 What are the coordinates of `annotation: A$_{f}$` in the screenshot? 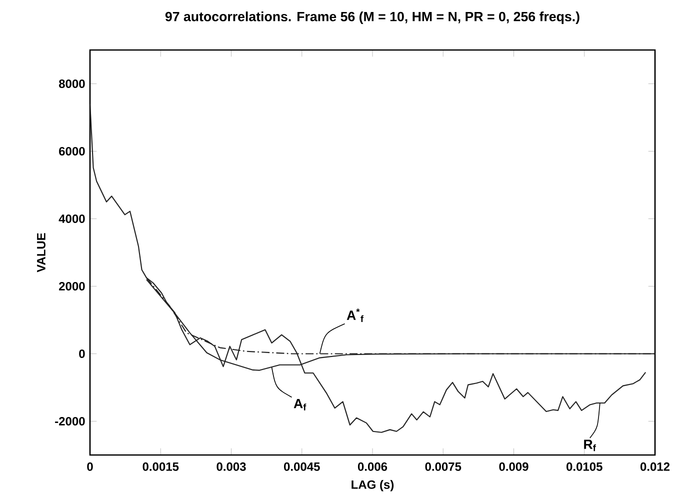 It's located at (300, 404).